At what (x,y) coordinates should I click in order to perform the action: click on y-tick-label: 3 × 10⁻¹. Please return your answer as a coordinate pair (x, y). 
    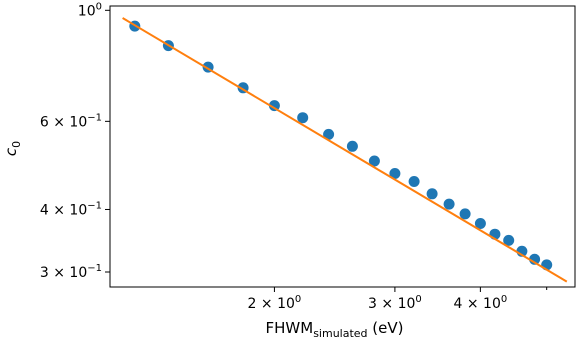
    Looking at the image, I should click on (71, 272).